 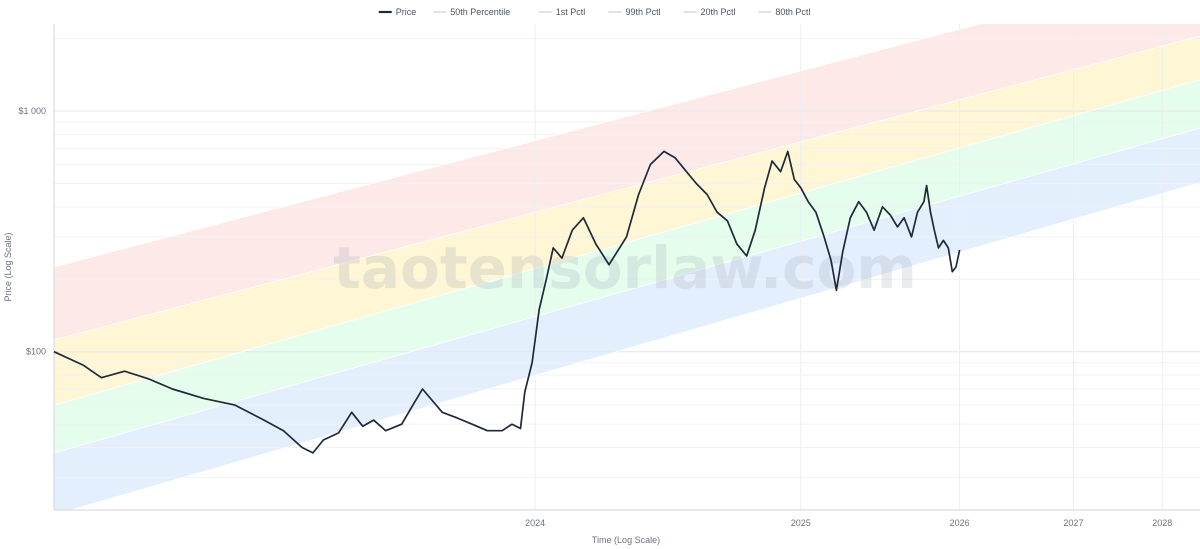 I want to click on legend-label: 20th Pctl, so click(x=717, y=12).